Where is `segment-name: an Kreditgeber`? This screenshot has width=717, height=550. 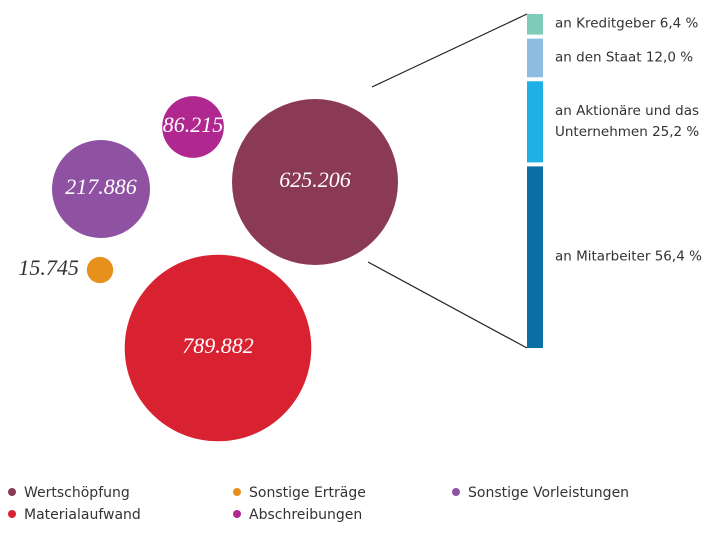
segment-name: an Kreditgeber is located at coordinates (605, 23).